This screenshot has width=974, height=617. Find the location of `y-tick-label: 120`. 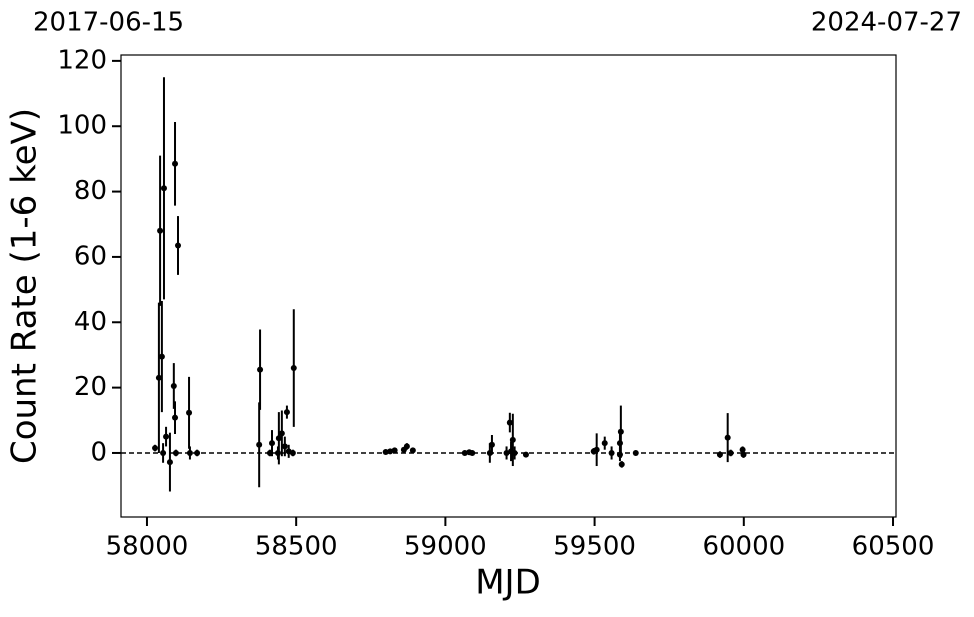

y-tick-label: 120 is located at coordinates (82, 60).